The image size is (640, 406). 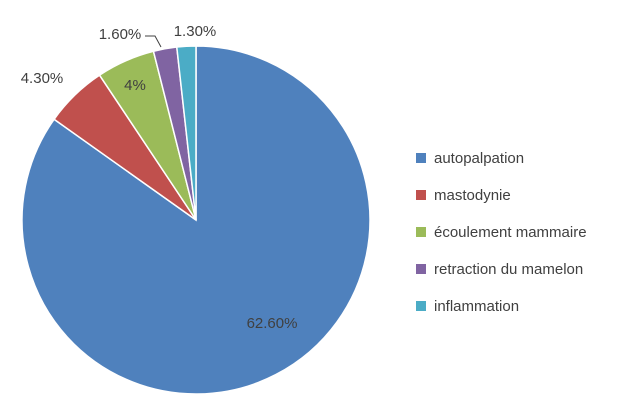 I want to click on legend-swatch-mastodynie, so click(x=421, y=195).